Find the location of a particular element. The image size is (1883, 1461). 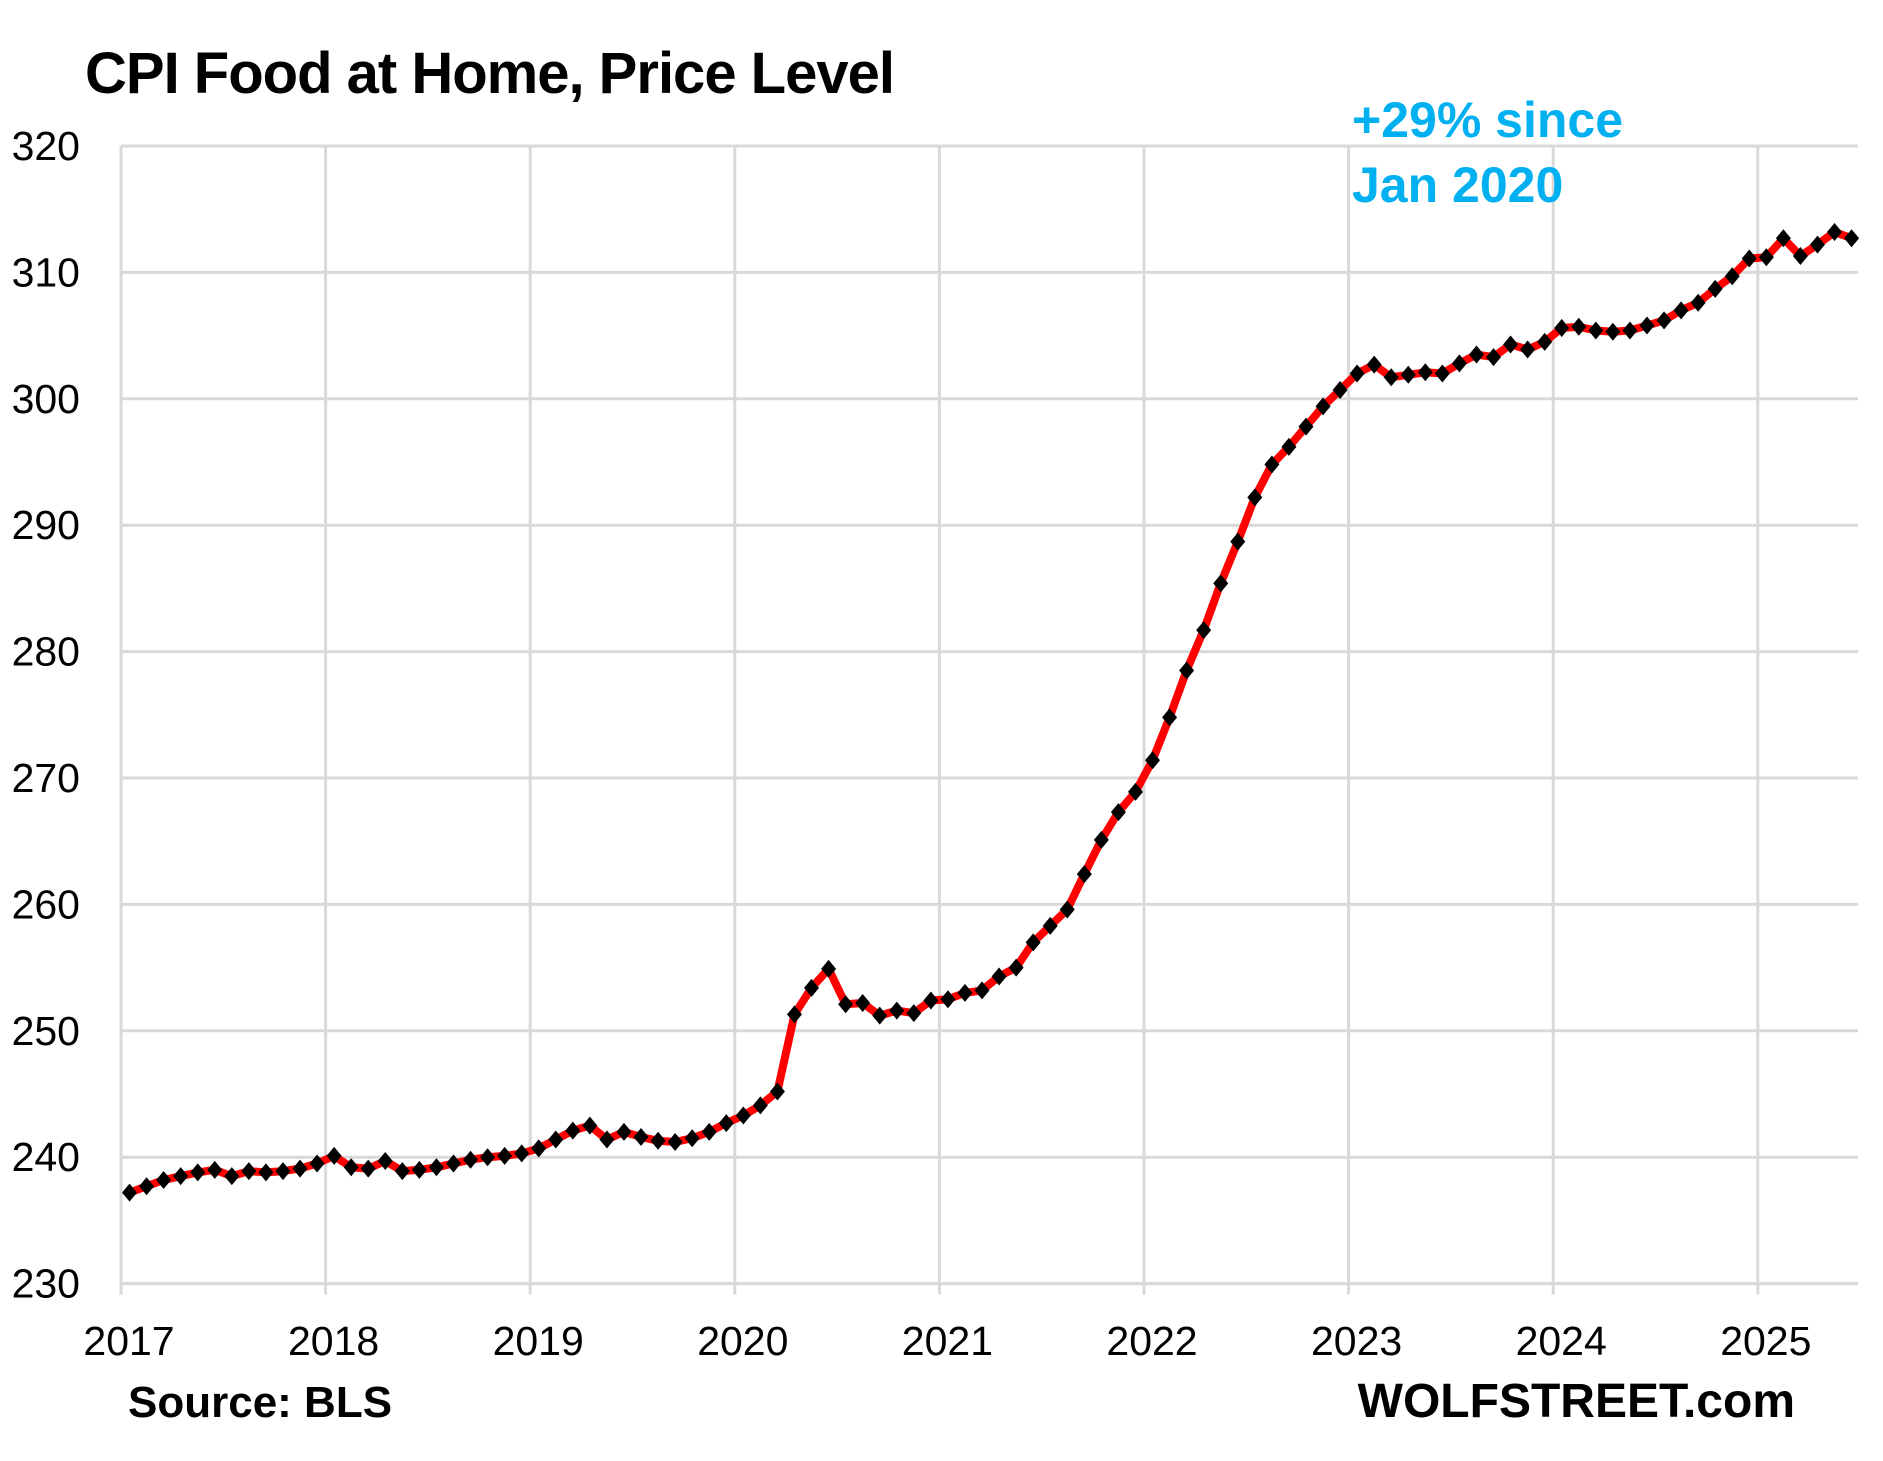

y-axis-tick-label: 240 is located at coordinates (46, 1157).